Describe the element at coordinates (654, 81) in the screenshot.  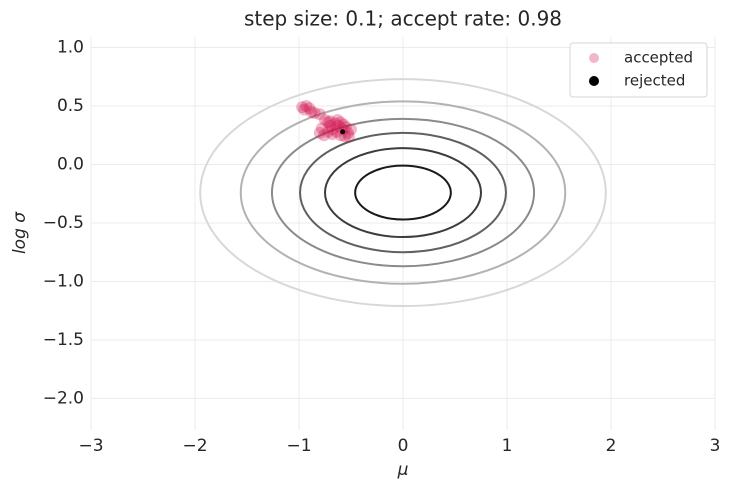
I see `legend-label: rejected` at that location.